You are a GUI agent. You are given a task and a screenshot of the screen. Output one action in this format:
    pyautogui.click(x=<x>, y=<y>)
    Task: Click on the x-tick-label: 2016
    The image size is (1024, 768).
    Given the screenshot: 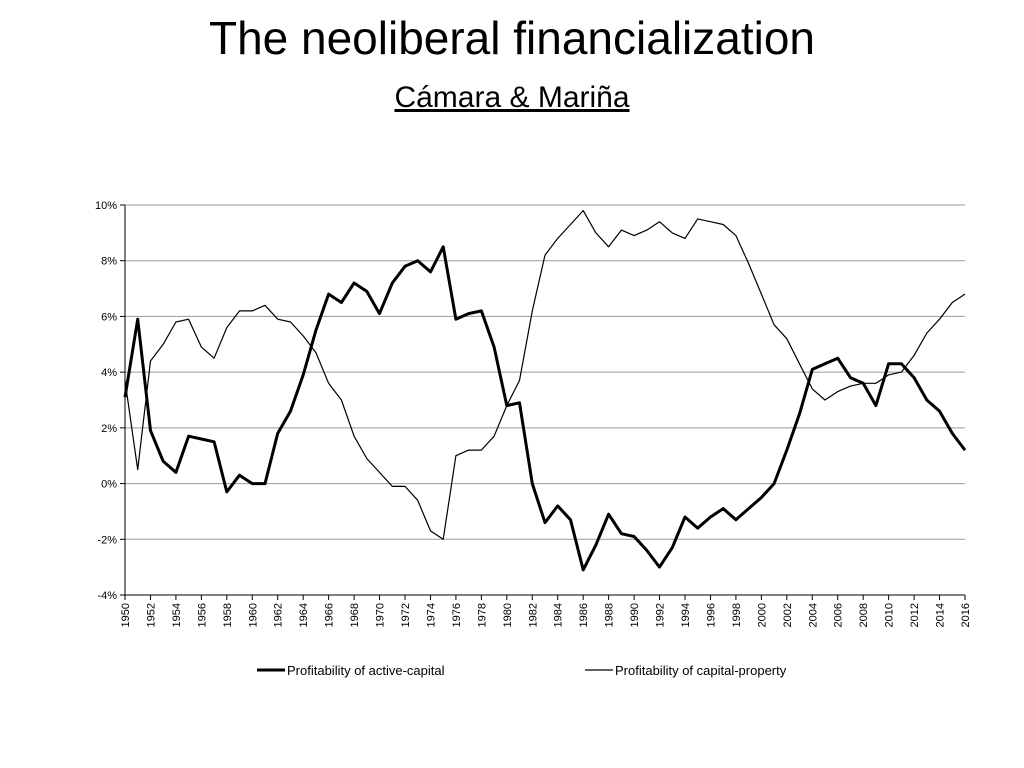 What is the action you would take?
    pyautogui.click(x=966, y=615)
    